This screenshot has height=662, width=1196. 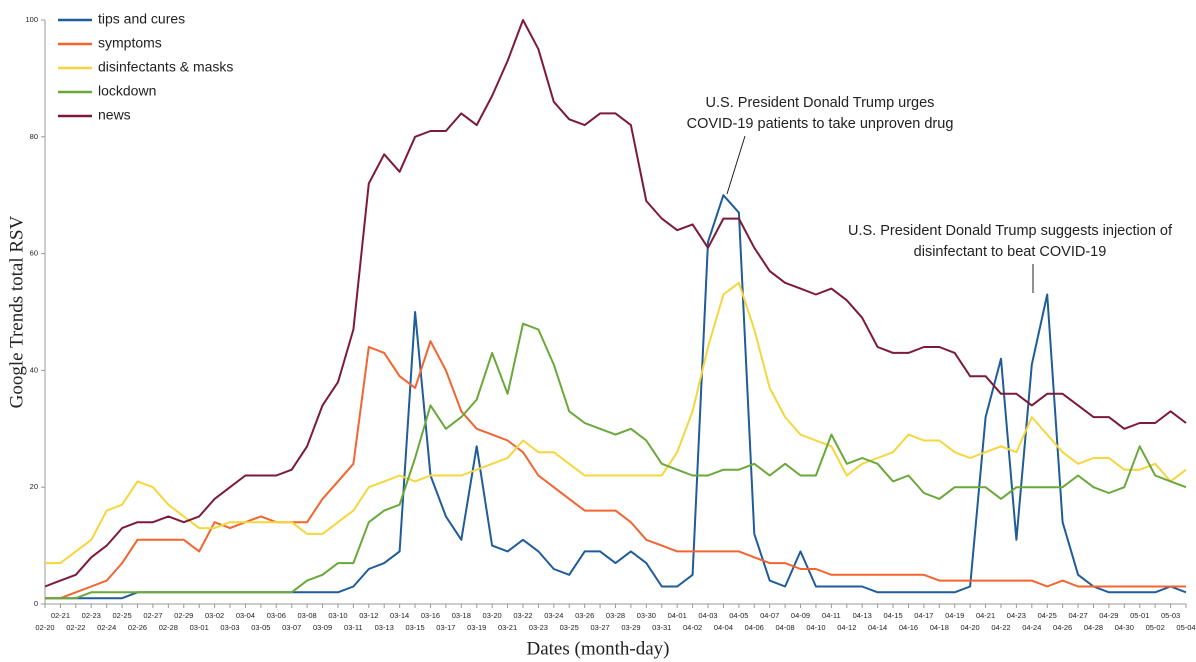 What do you see at coordinates (75, 627) in the screenshot?
I see `x-tick-label: 02-22` at bounding box center [75, 627].